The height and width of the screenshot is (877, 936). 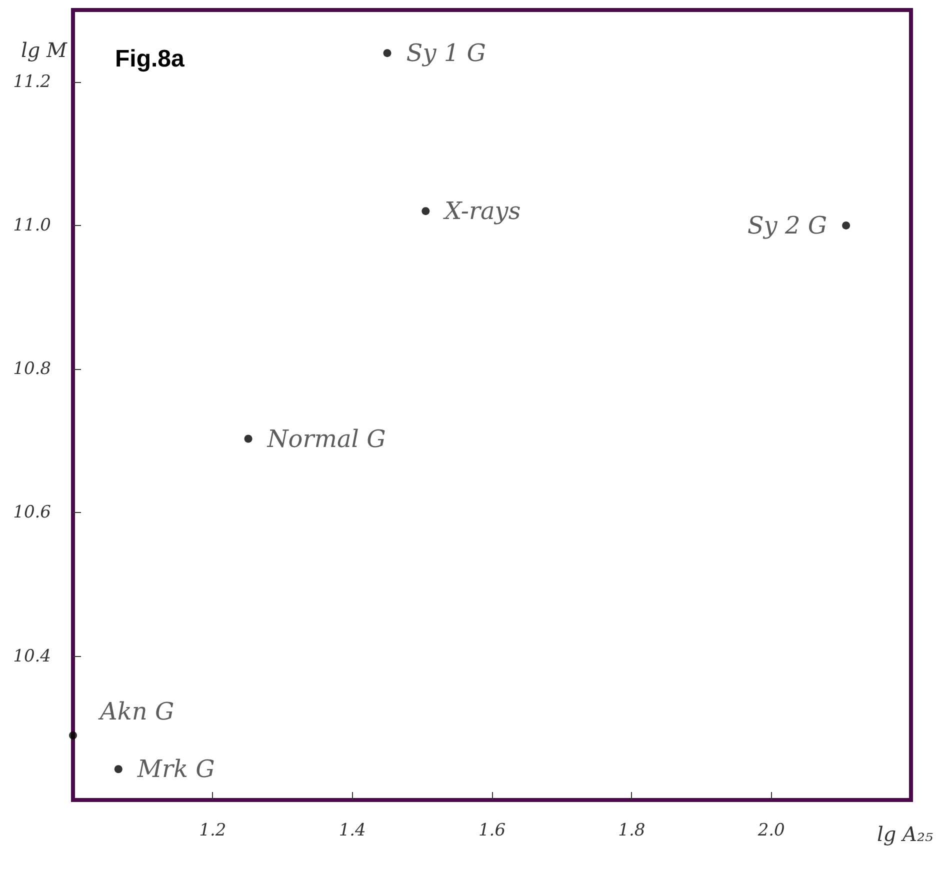 What do you see at coordinates (632, 830) in the screenshot?
I see `x-tick-label: 1.8` at bounding box center [632, 830].